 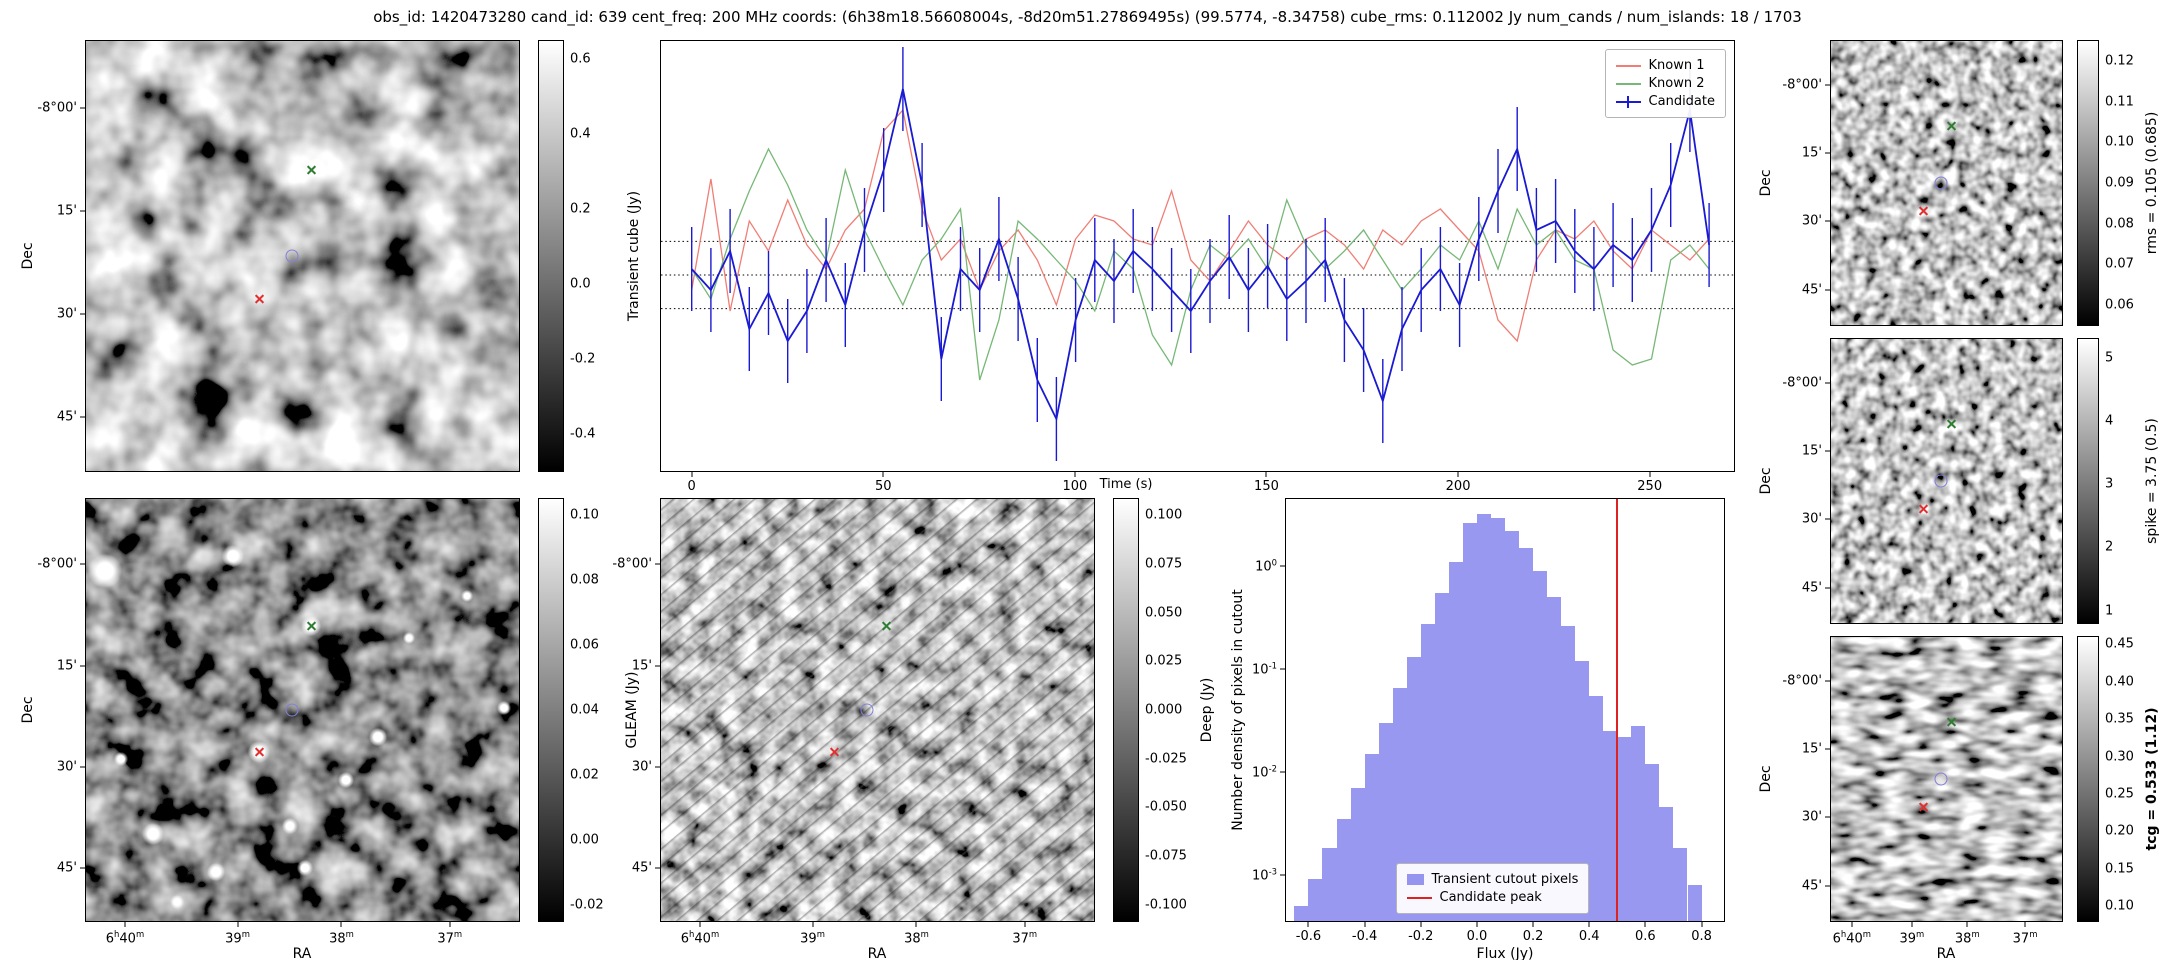 What do you see at coordinates (278, 256) in the screenshot?
I see `transient-cube-panel: -8°00' 15' 30' 45'` at bounding box center [278, 256].